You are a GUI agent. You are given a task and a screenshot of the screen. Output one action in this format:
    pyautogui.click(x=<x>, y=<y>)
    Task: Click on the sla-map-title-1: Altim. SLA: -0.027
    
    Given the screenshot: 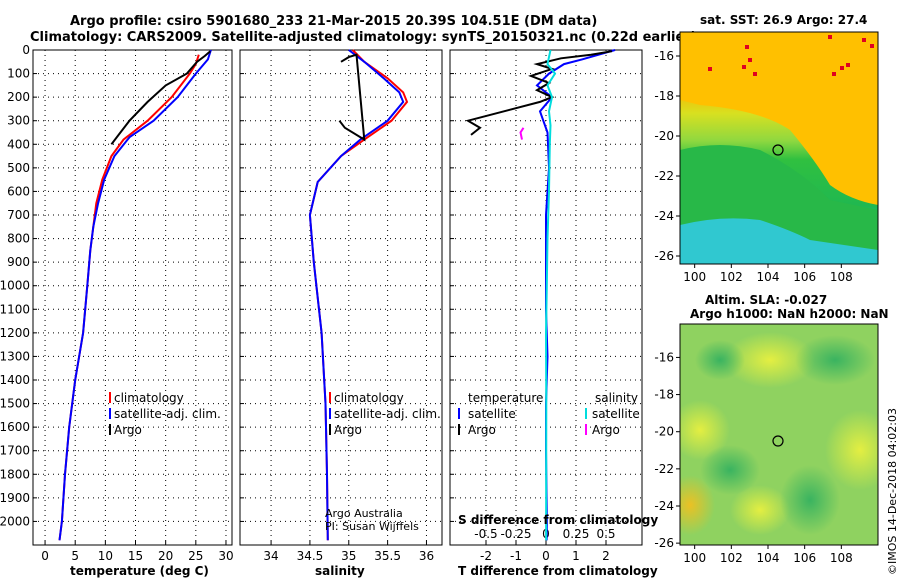 What is the action you would take?
    pyautogui.click(x=766, y=300)
    